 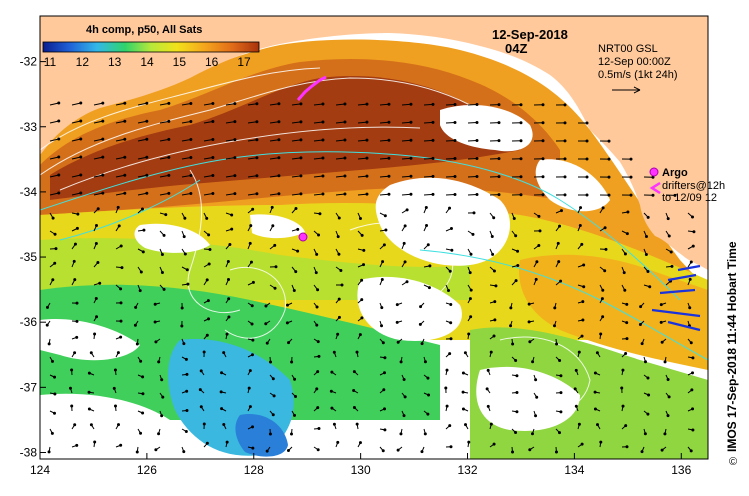 What do you see at coordinates (29, 62) in the screenshot?
I see `y-tick-label: -32` at bounding box center [29, 62].